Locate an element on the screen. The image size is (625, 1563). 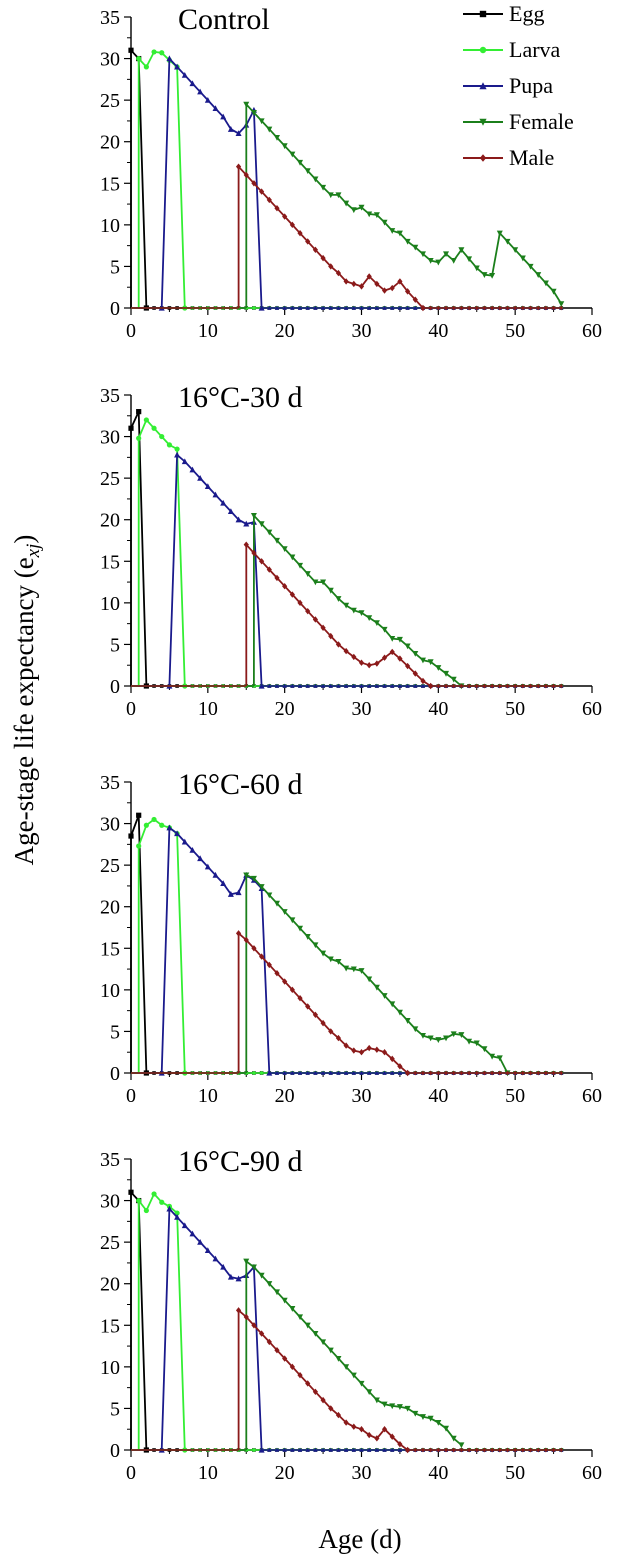
series-egg is located at coordinates (346, 1321).